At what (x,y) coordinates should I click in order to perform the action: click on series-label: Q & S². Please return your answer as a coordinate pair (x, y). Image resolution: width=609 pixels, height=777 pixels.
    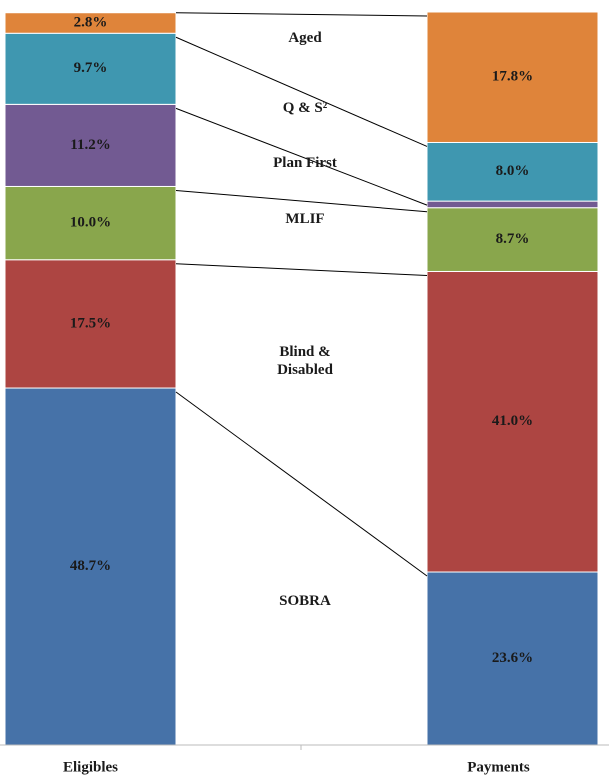
    Looking at the image, I should click on (305, 108).